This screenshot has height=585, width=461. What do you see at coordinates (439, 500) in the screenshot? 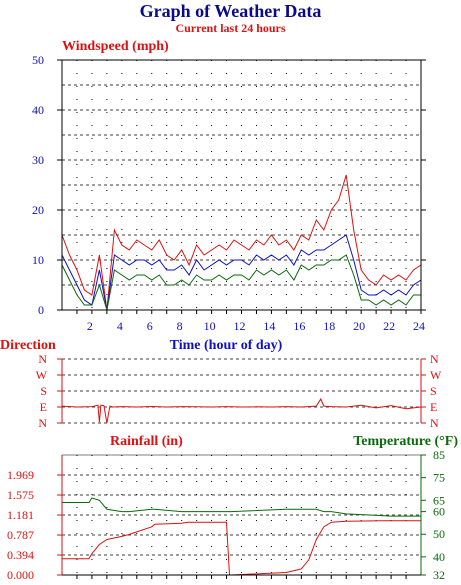
I see `temperature-y-tick-label: 65` at bounding box center [439, 500].